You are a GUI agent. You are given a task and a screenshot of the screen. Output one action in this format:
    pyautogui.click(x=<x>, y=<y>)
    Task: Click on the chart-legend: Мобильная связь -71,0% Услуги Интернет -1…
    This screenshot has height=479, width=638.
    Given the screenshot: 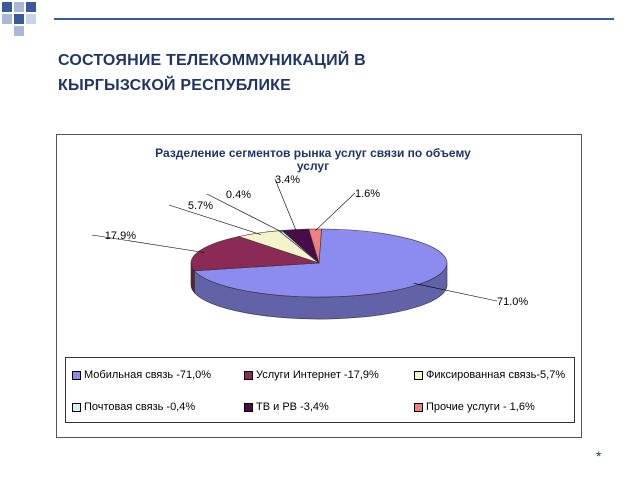 What is the action you would take?
    pyautogui.click(x=320, y=390)
    